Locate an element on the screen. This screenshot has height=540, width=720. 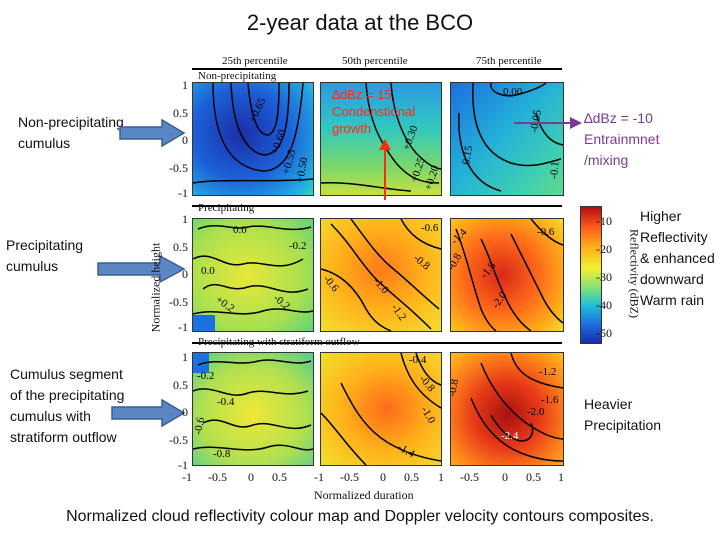
heatmap-panel-r3c1: -0.2 -0.4 -0.6 -0.8 is located at coordinates (253, 409).